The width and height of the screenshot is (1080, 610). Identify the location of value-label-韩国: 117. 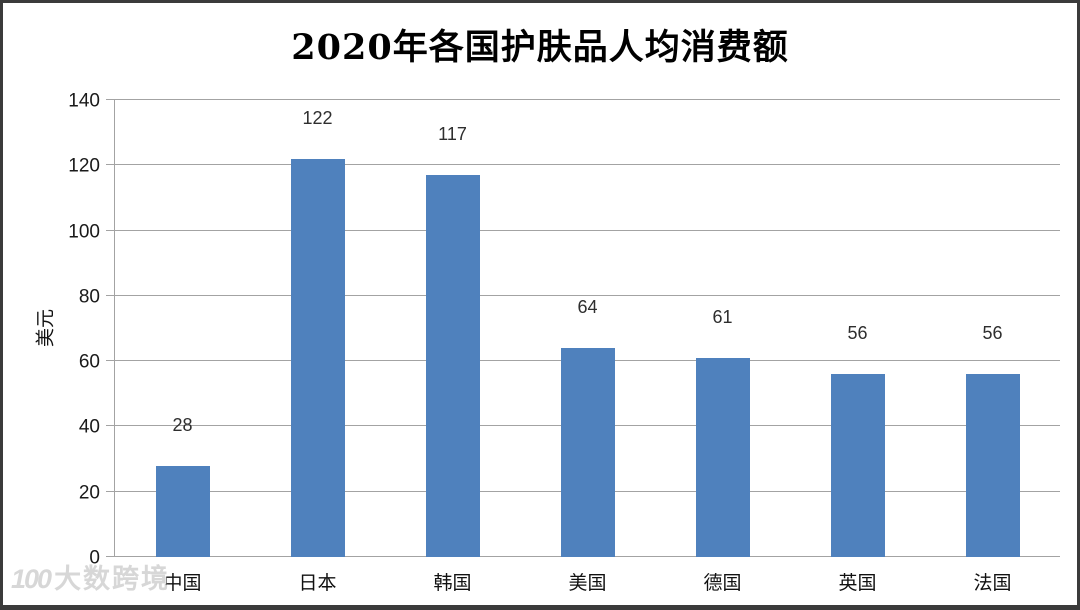
(452, 134).